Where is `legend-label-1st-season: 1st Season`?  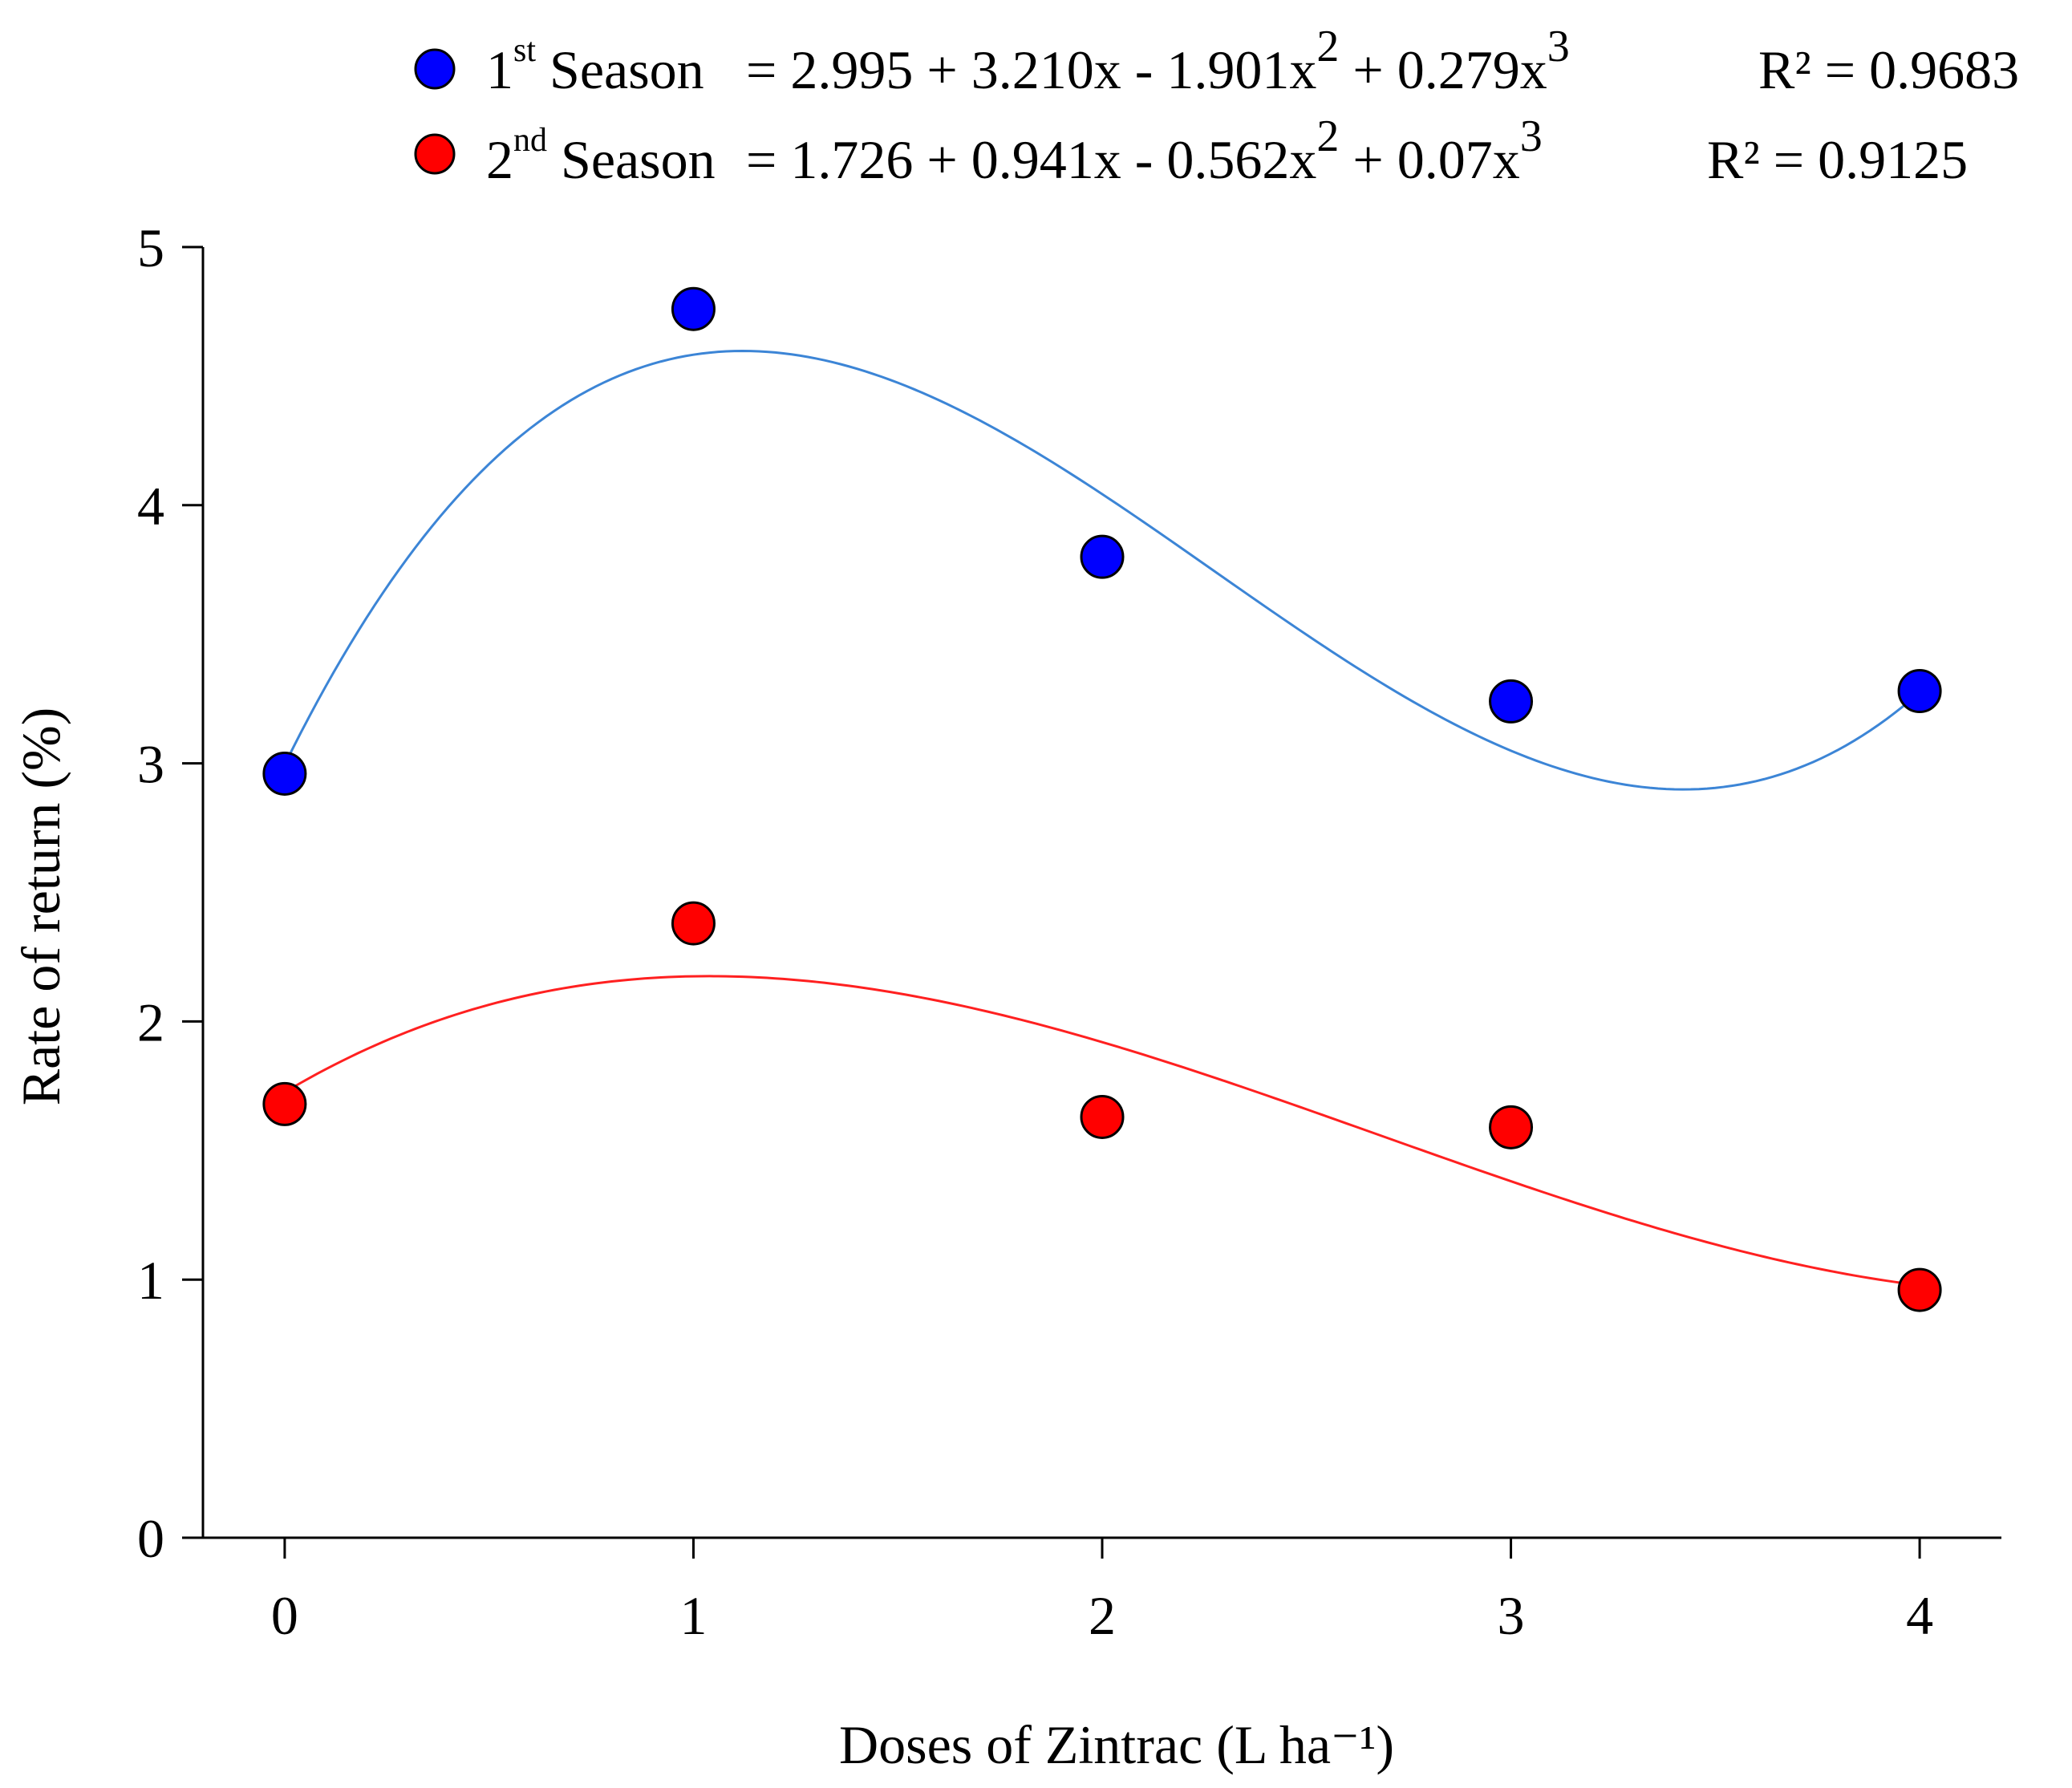 legend-label-1st-season: 1st Season is located at coordinates (595, 66).